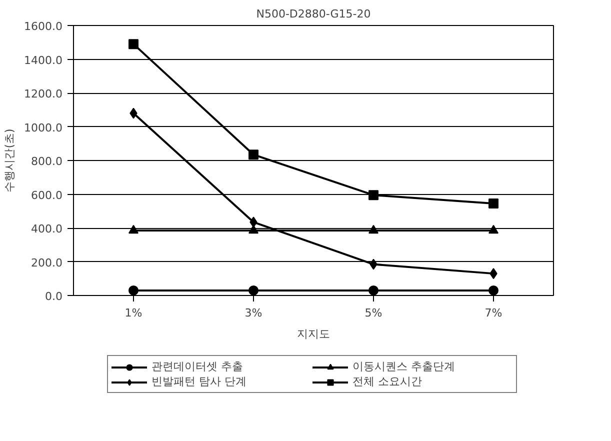  What do you see at coordinates (54, 296) in the screenshot?
I see `y-tick-label: 0.0` at bounding box center [54, 296].